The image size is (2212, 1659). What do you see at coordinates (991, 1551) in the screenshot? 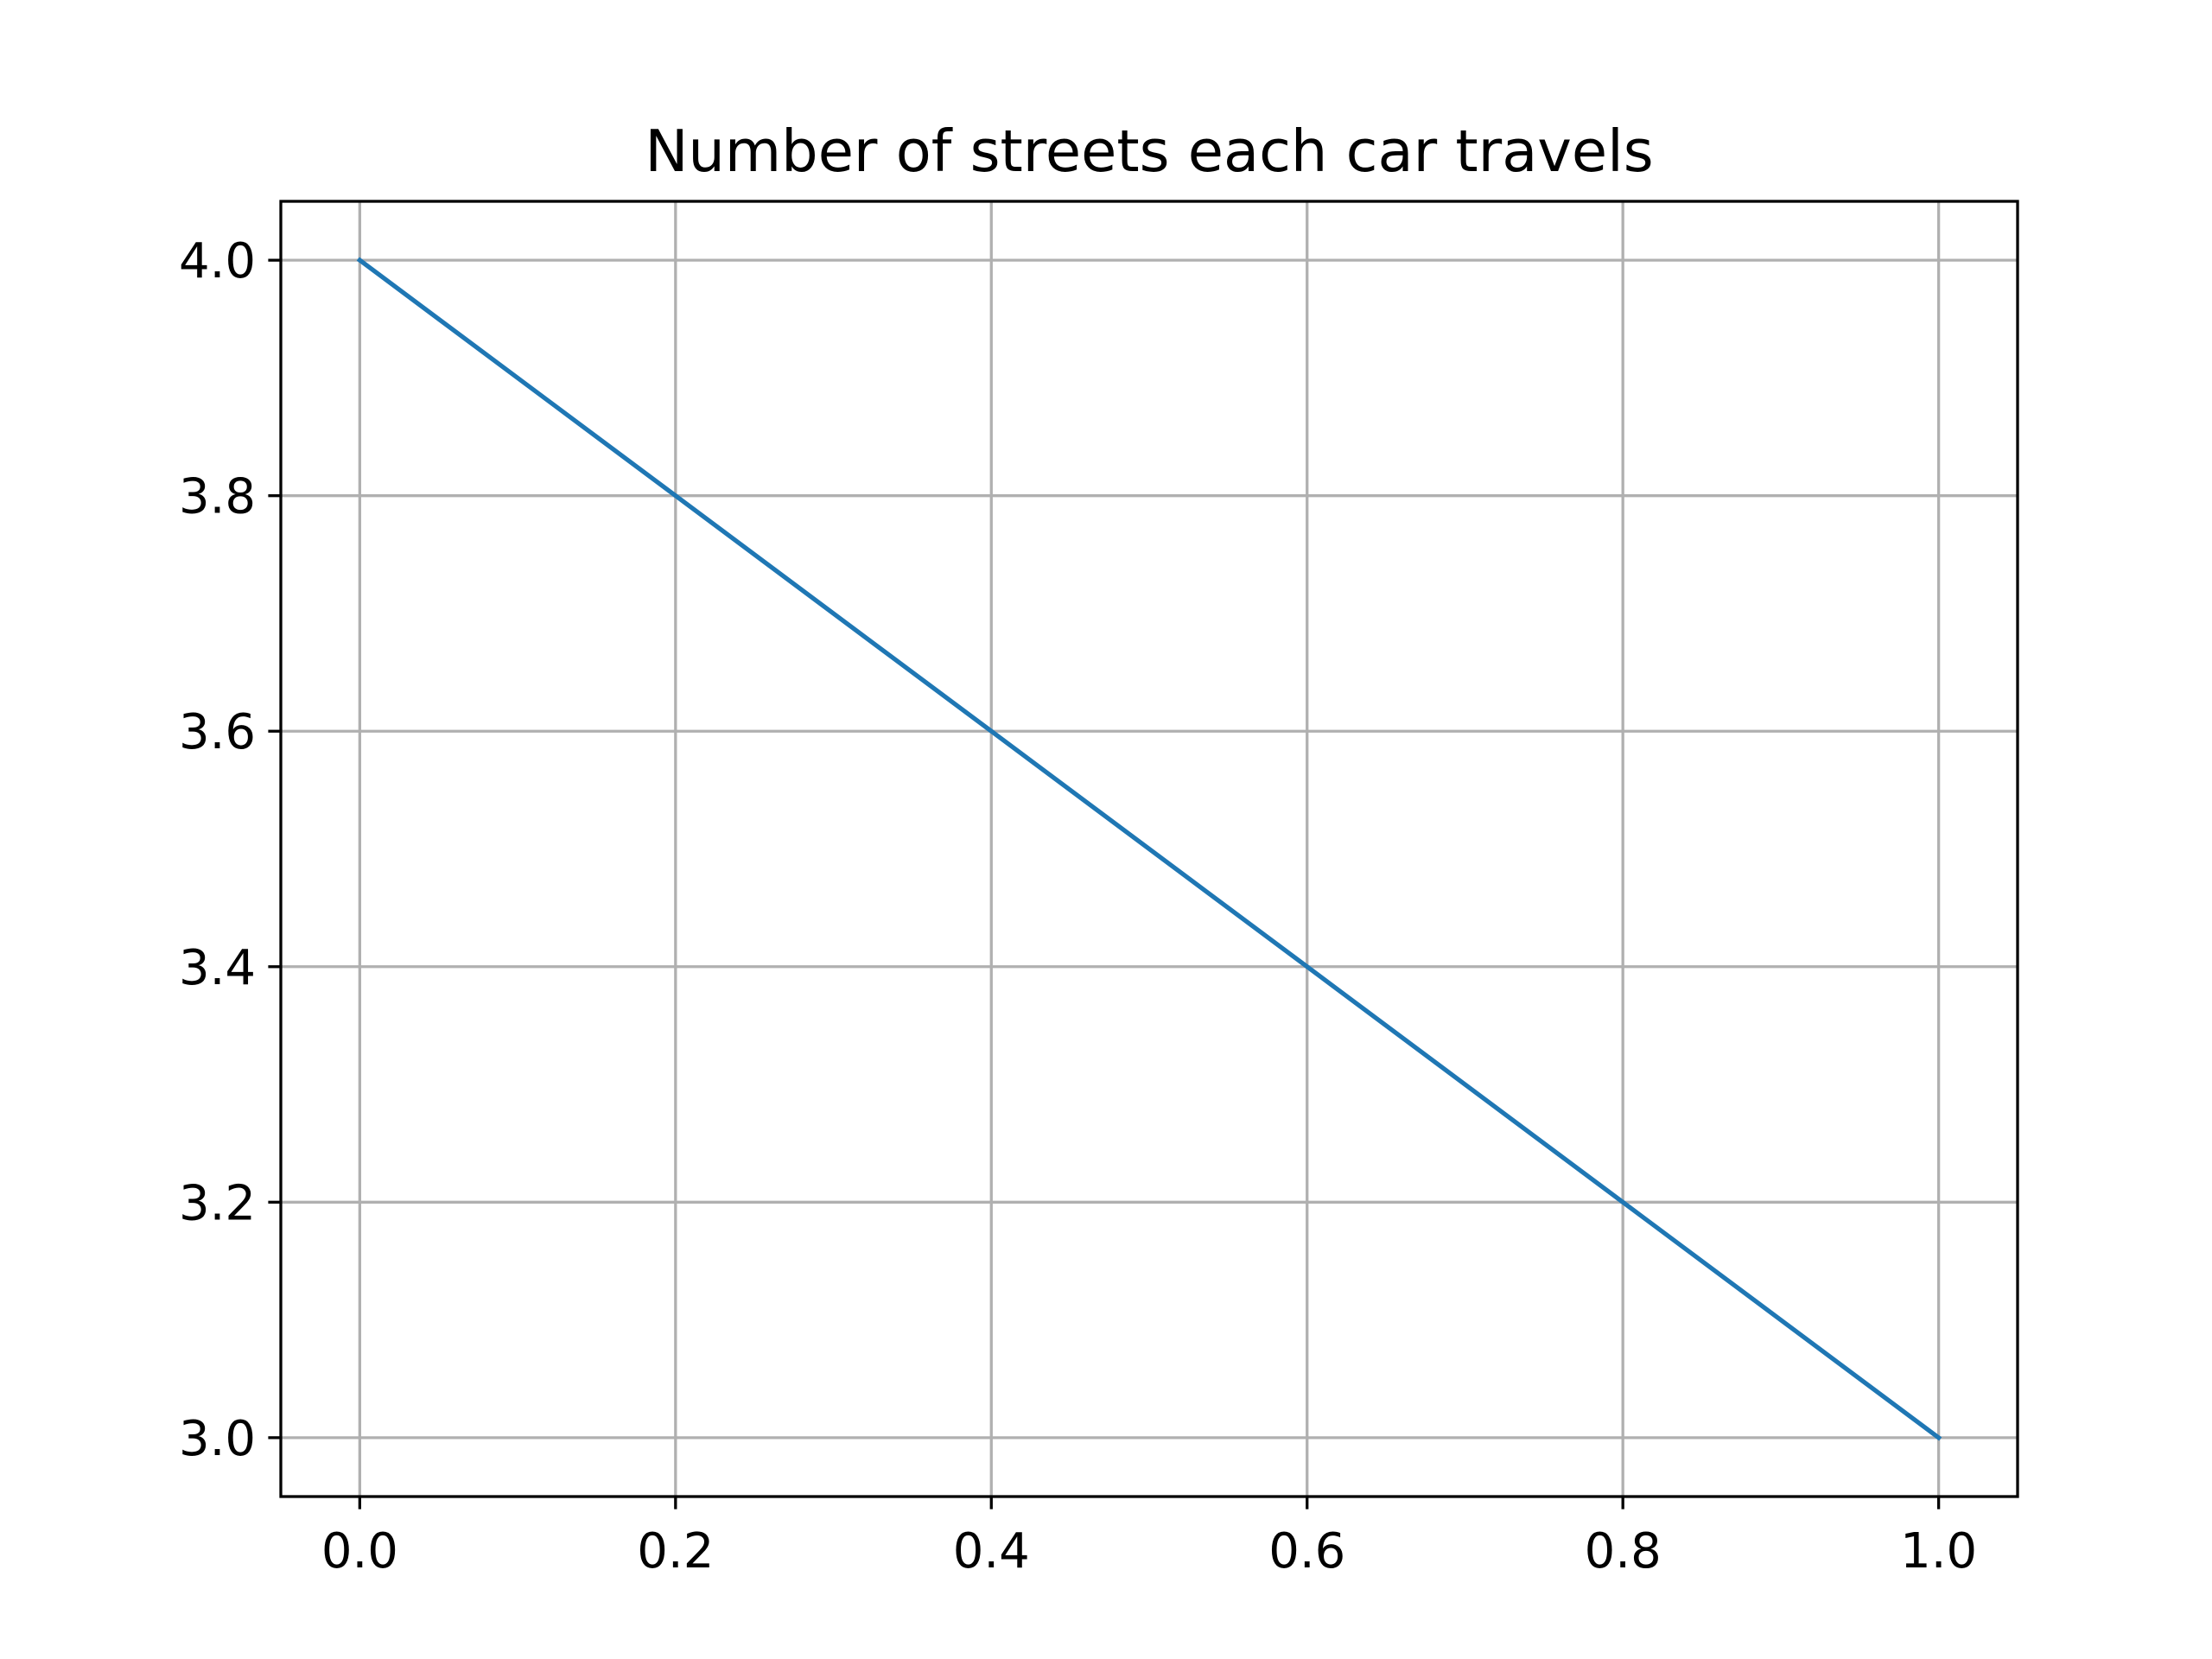
I see `x-tick-label: 0.4` at bounding box center [991, 1551].